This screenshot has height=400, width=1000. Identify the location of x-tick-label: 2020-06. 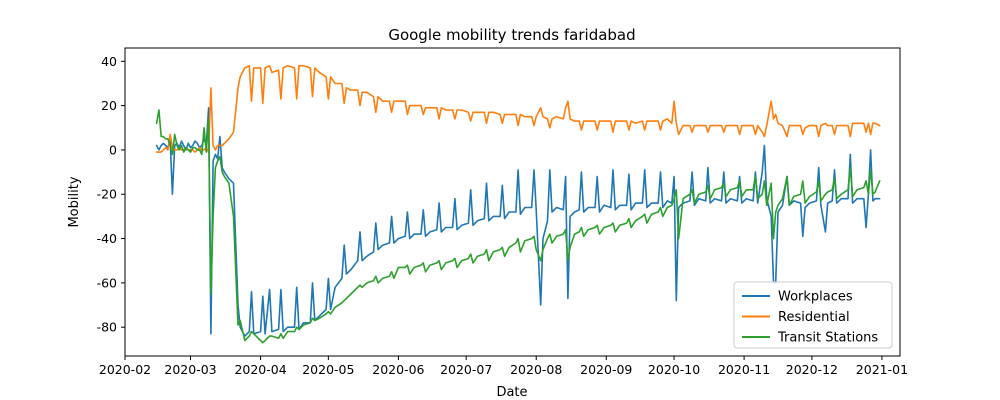
(398, 369).